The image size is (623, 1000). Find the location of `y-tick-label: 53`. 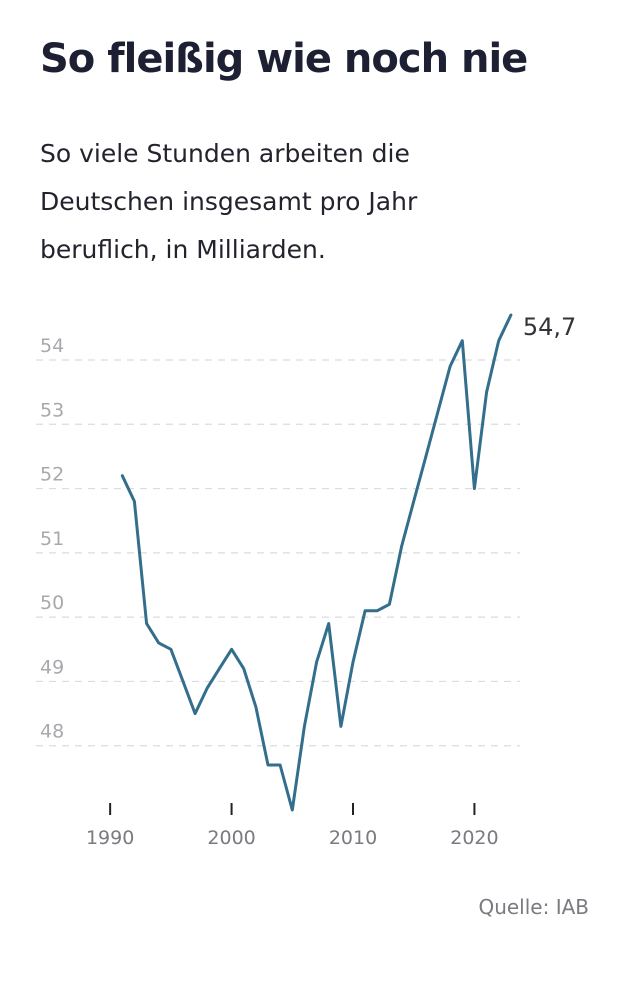

y-tick-label: 53 is located at coordinates (52, 410).